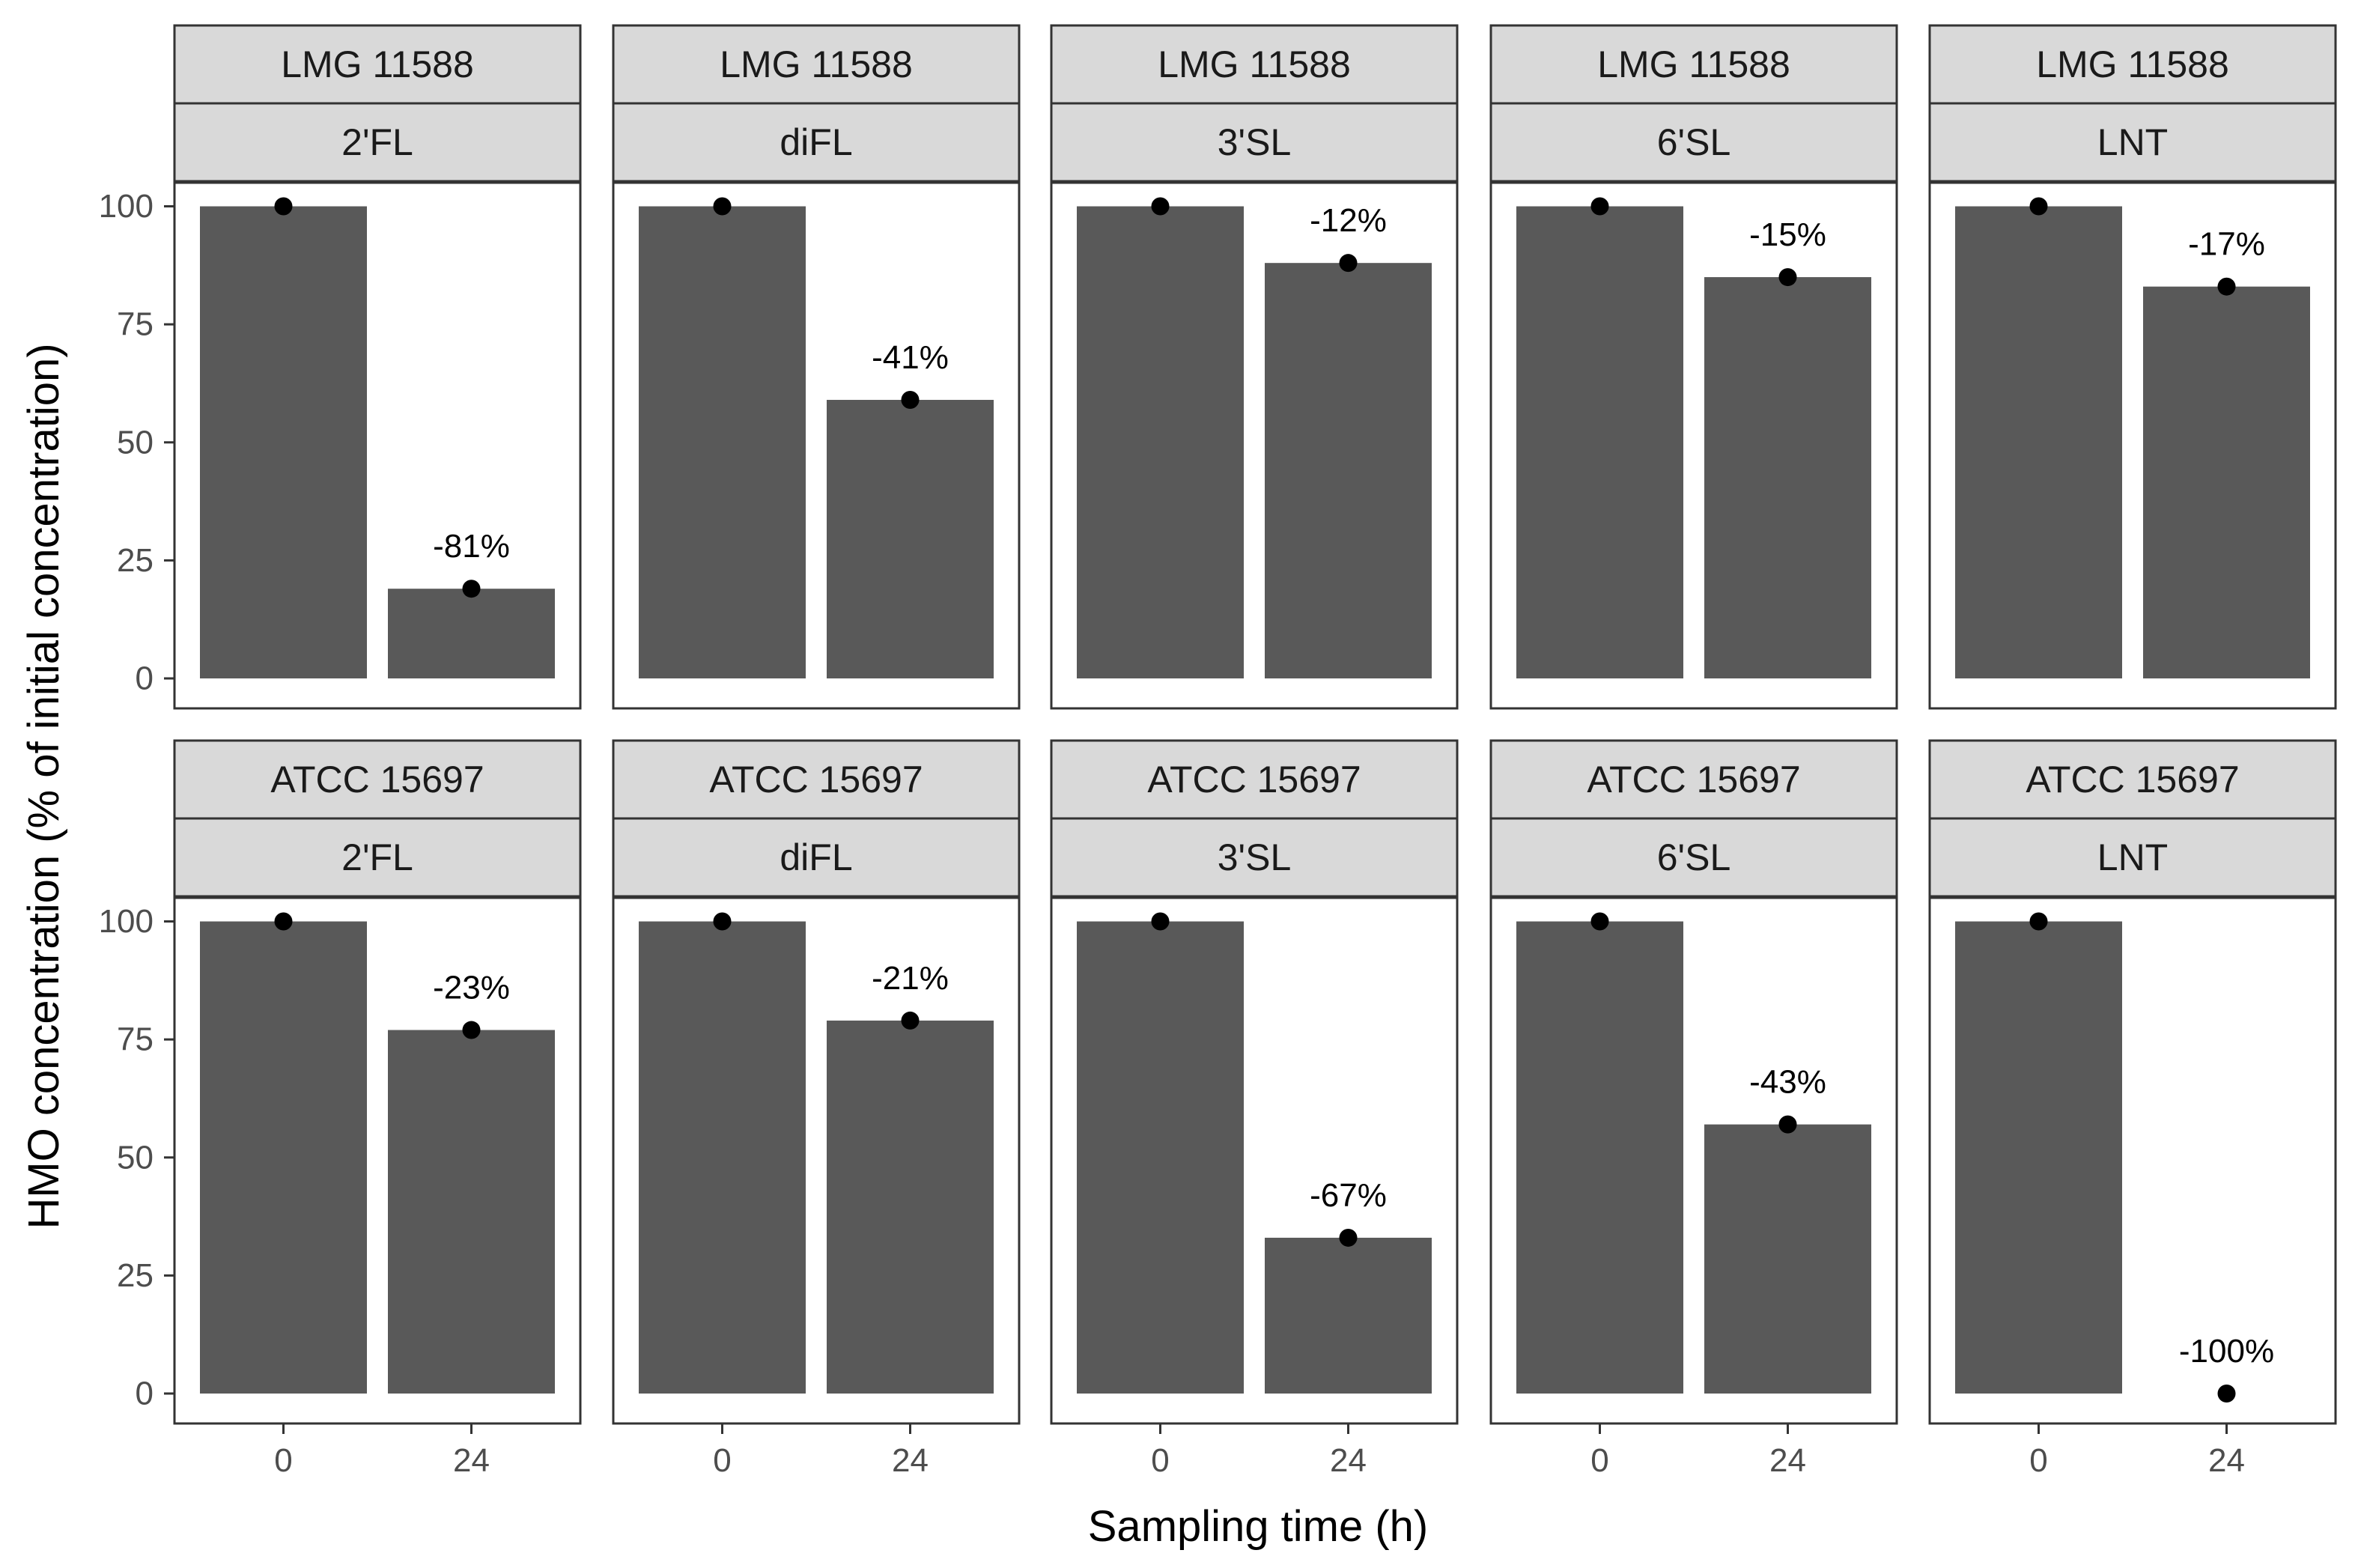 The image size is (2361, 1568). I want to click on facet-panel: ATCC 15697 3'SL -67% 0 24, so click(1254, 1109).